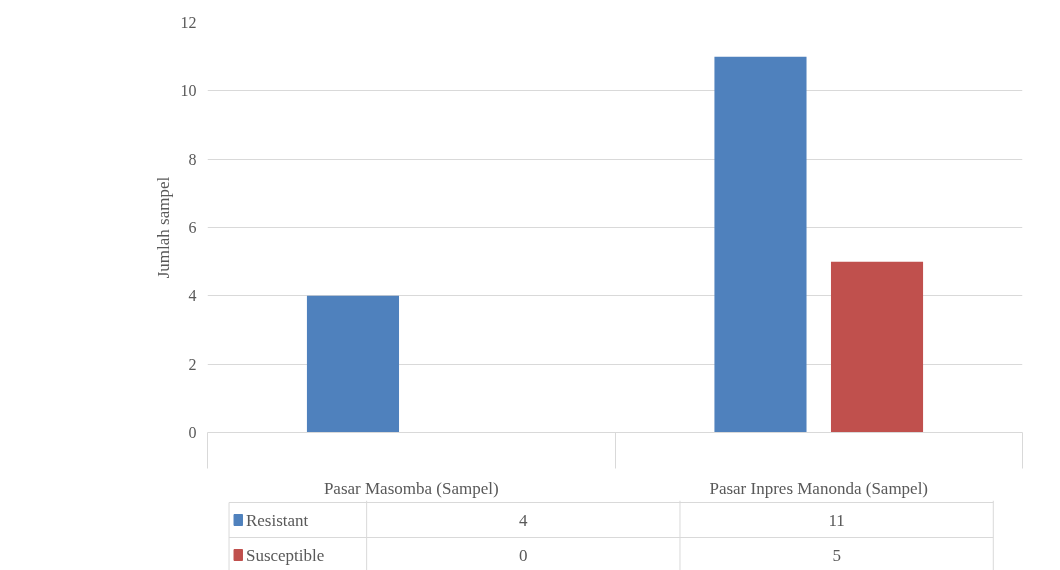 The width and height of the screenshot is (1060, 570). What do you see at coordinates (836, 520) in the screenshot?
I see `data-label: 11` at bounding box center [836, 520].